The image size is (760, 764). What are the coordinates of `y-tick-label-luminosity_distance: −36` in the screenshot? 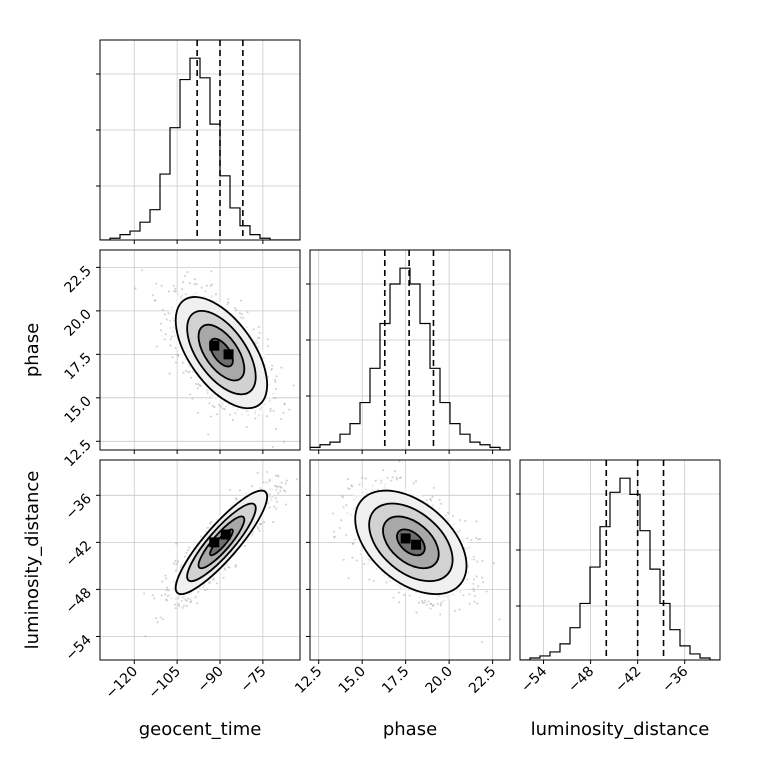 It's located at (79, 507).